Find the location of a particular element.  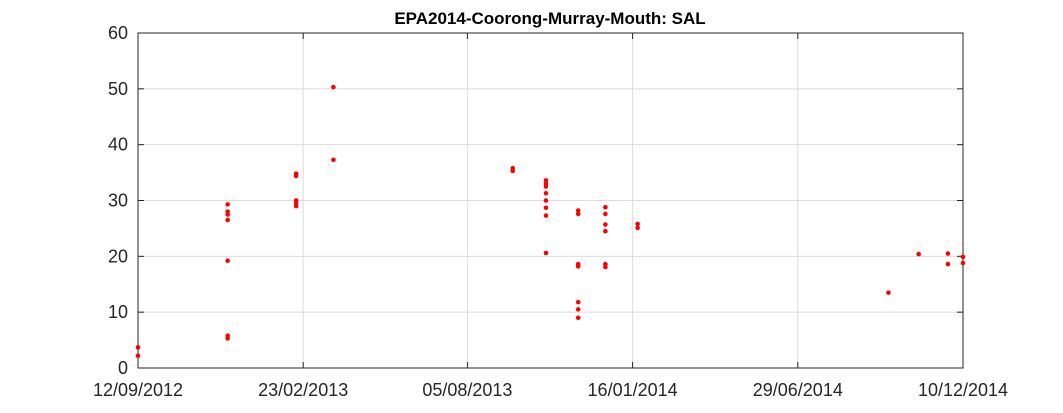

y-tick-labels: 0 10 20 30 40 50 60 is located at coordinates (118, 200).